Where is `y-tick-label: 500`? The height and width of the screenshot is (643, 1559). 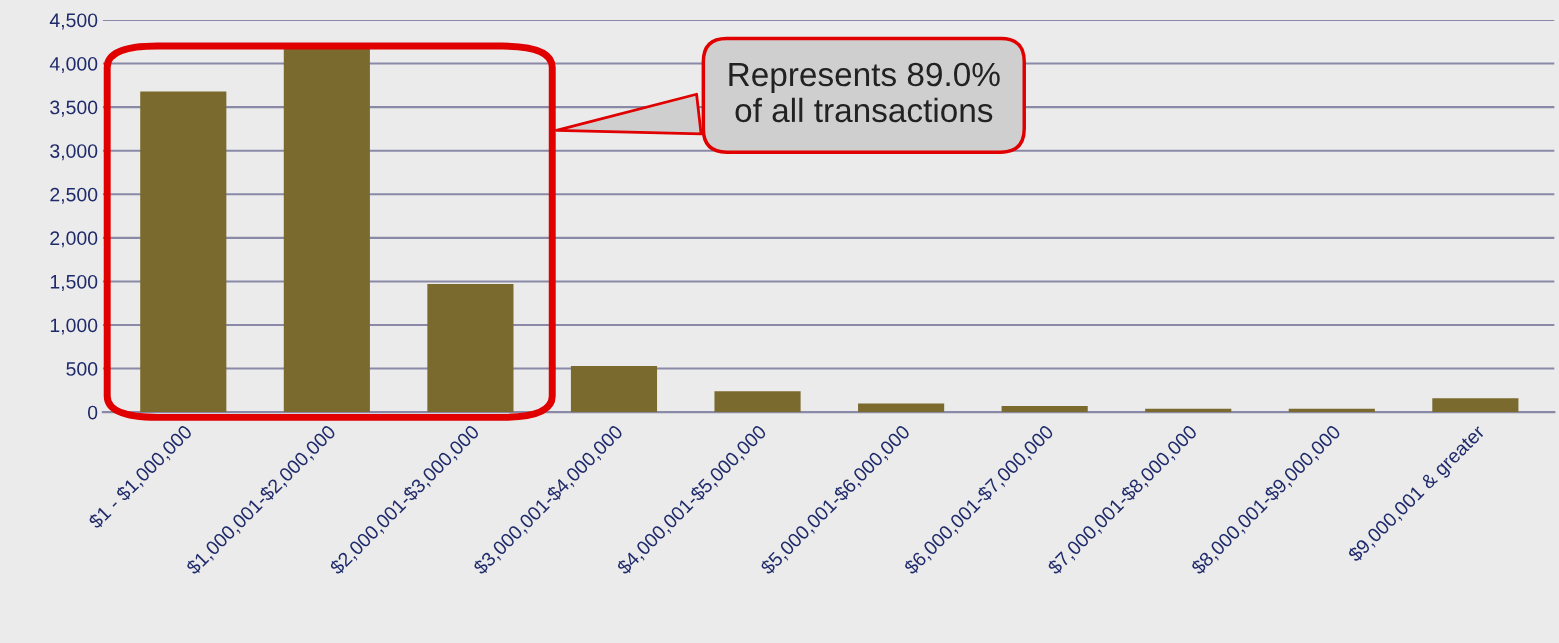 y-tick-label: 500 is located at coordinates (82, 369).